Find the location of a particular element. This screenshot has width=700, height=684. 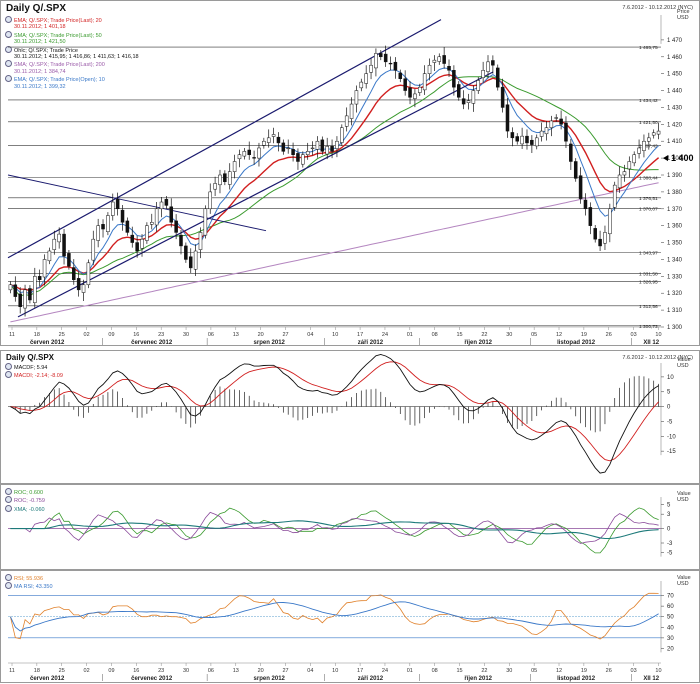

legend-entry: MACDF; 5.94 is located at coordinates (34, 367).